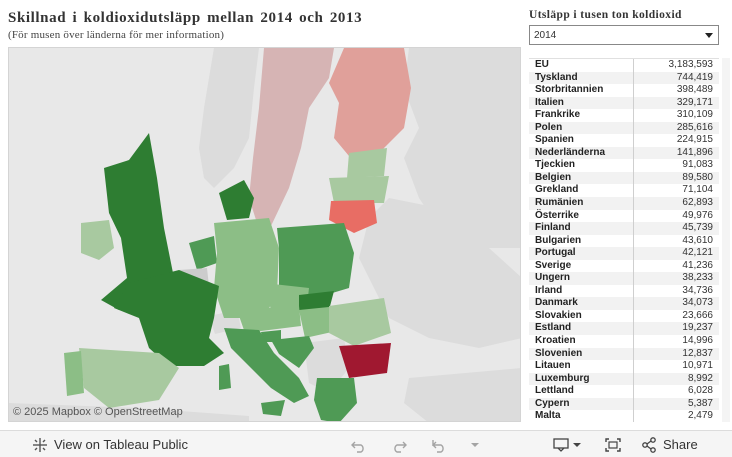  I want to click on greece-country, so click(335, 400).